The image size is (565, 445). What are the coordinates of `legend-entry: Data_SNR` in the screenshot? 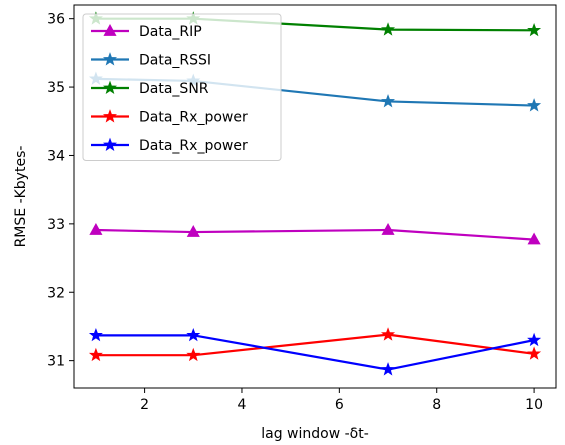 It's located at (150, 88).